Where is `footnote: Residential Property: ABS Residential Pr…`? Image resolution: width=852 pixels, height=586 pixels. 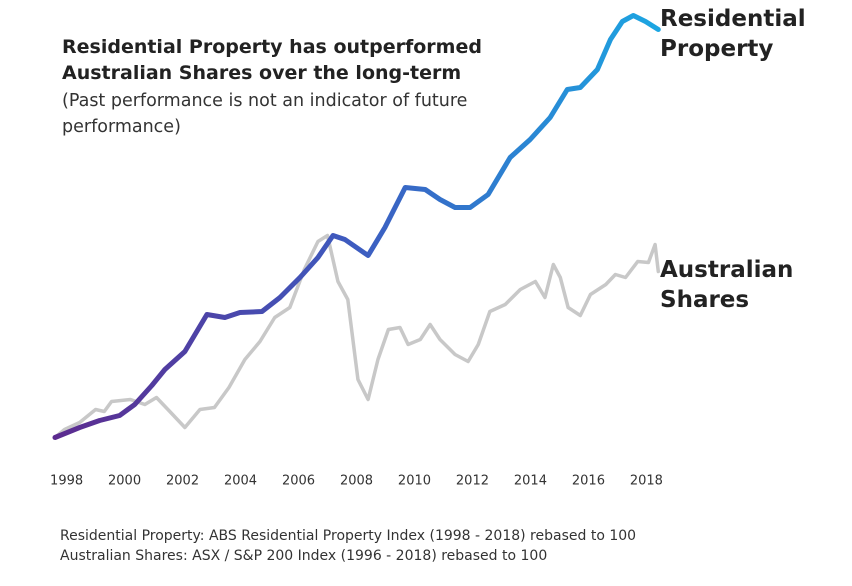 footnote: Residential Property: ABS Residential Pr… is located at coordinates (348, 536).